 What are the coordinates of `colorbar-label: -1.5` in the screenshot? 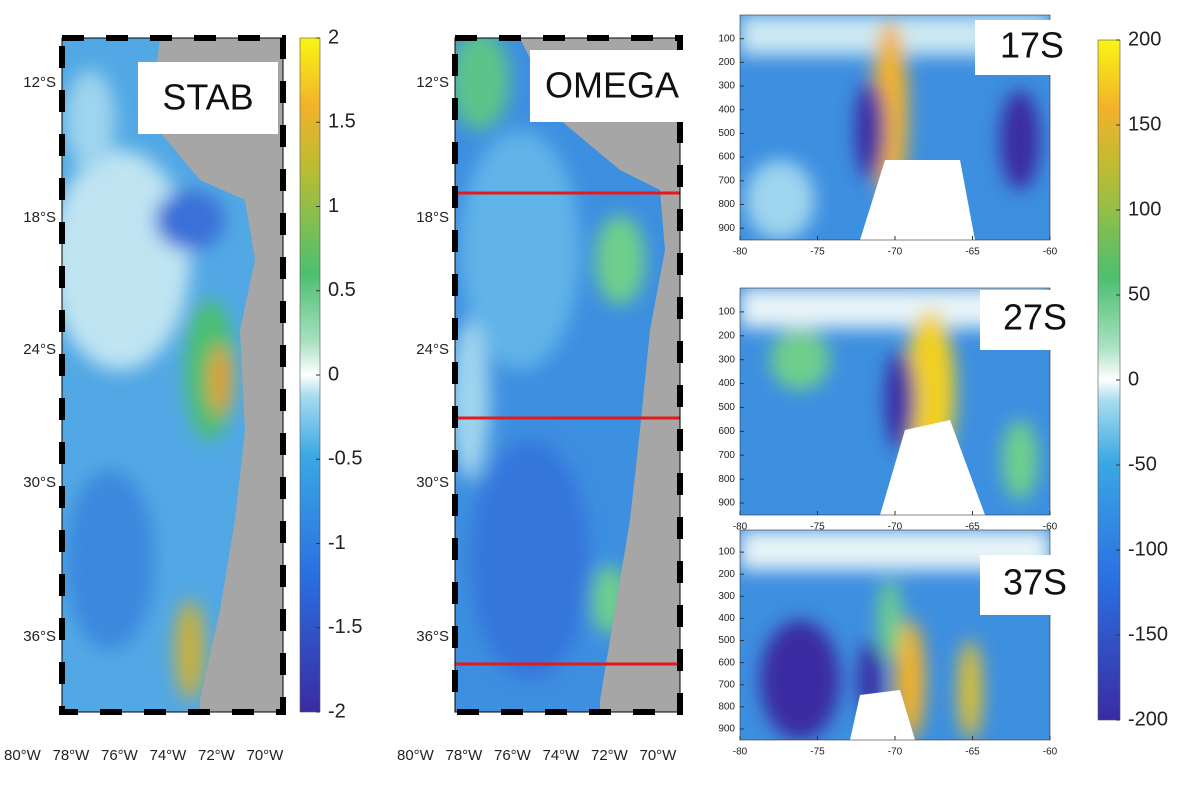 It's located at (345, 627).